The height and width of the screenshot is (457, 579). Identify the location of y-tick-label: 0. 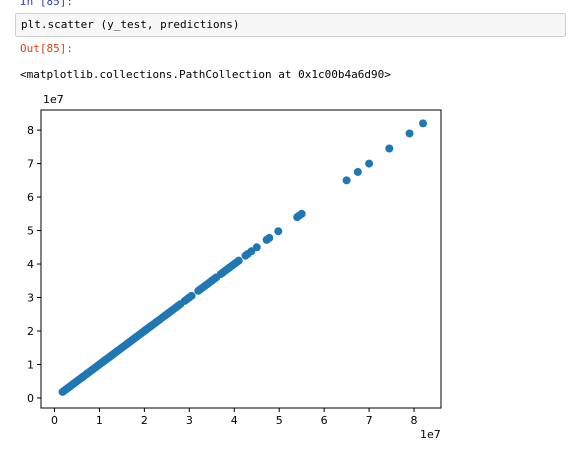
(30, 398).